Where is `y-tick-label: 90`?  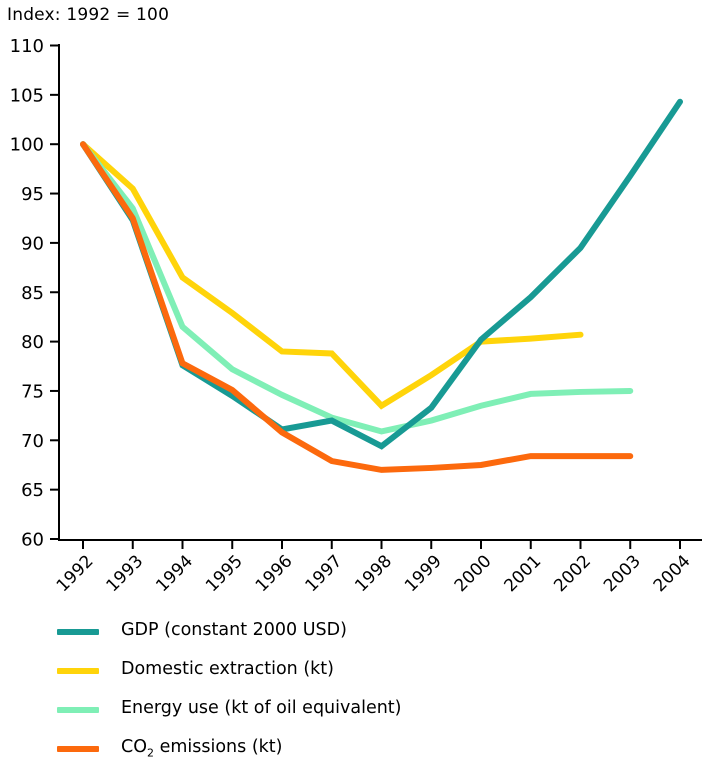
y-tick-label: 90 is located at coordinates (32, 243).